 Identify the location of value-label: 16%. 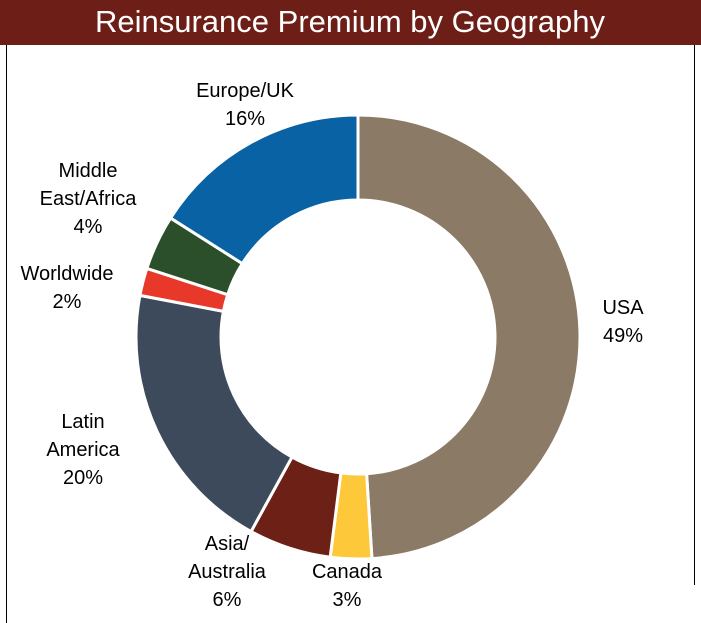
(245, 119).